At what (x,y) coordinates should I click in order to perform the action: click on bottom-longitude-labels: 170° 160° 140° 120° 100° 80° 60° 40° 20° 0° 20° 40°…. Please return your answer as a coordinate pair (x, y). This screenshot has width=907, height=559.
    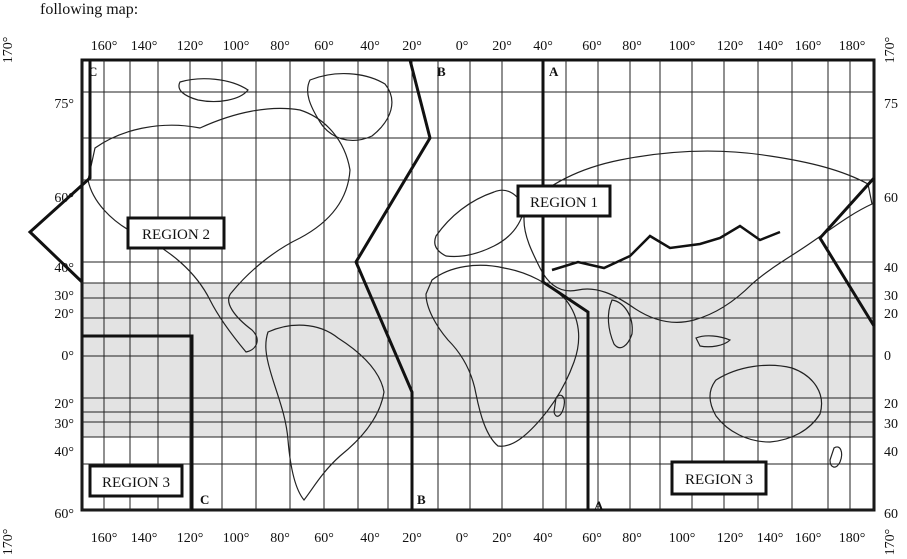
    Looking at the image, I should click on (449, 542).